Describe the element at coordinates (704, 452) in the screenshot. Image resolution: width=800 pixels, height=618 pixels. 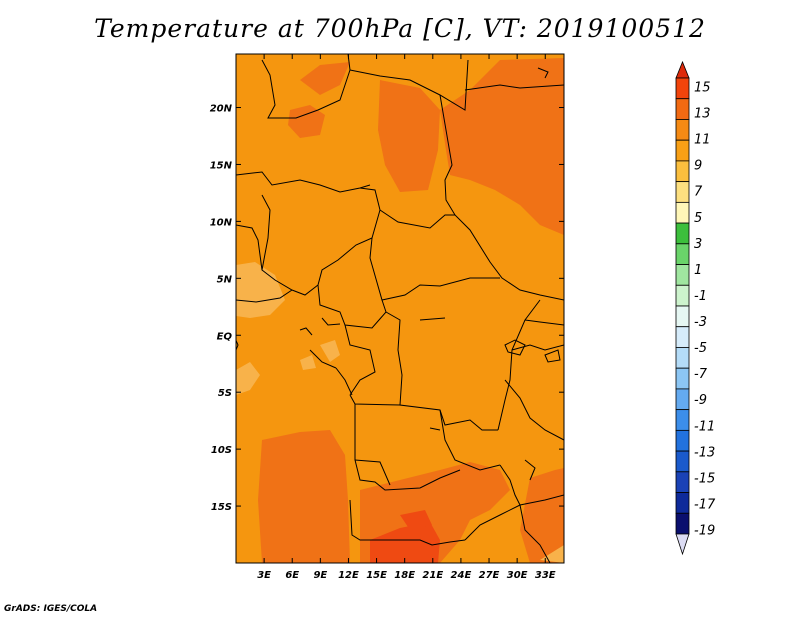
I see `colorbar-label: -13` at that location.